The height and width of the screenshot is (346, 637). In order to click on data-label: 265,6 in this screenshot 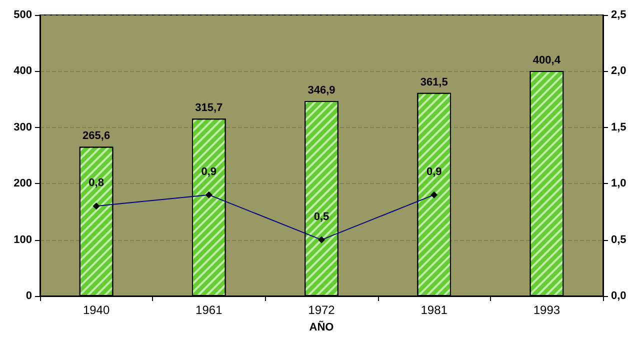, I will do `click(96, 136)`.